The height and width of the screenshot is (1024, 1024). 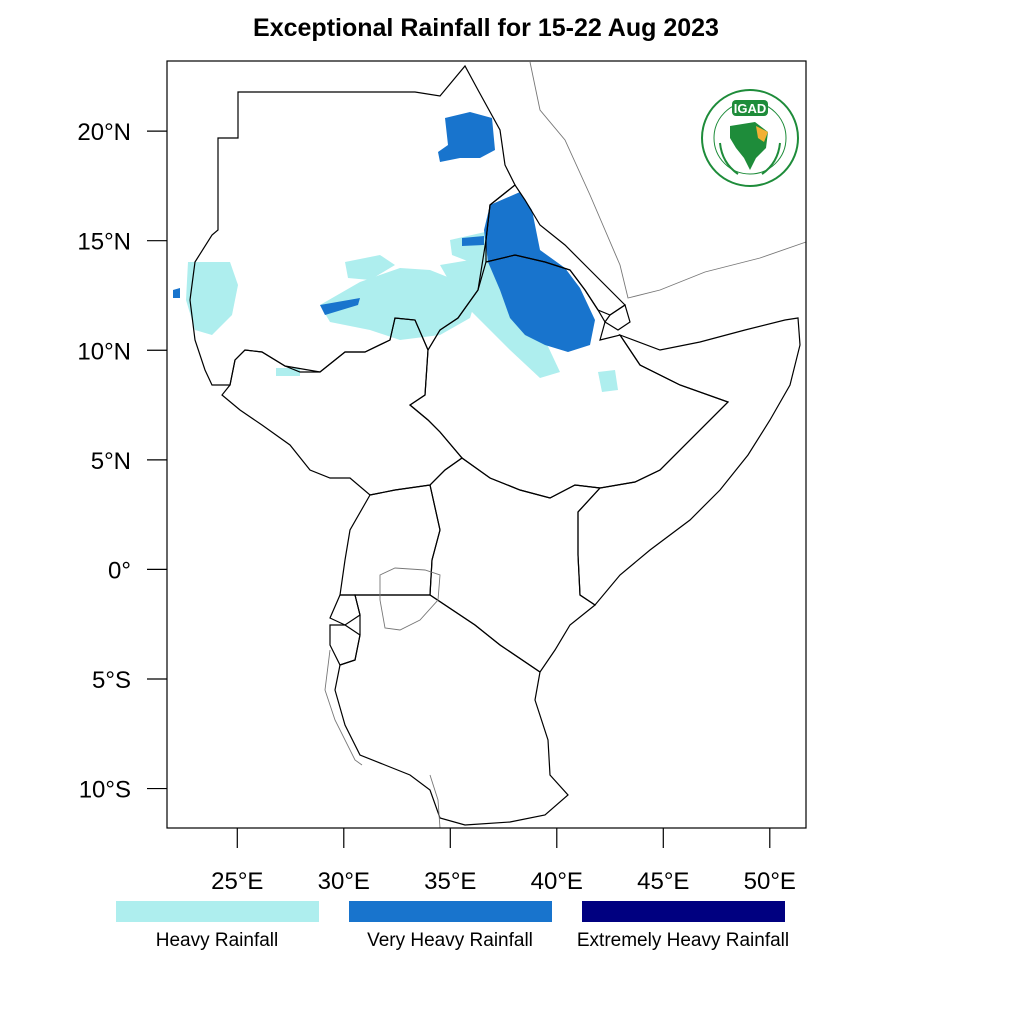 What do you see at coordinates (344, 881) in the screenshot?
I see `lon-tick-label: 30°E` at bounding box center [344, 881].